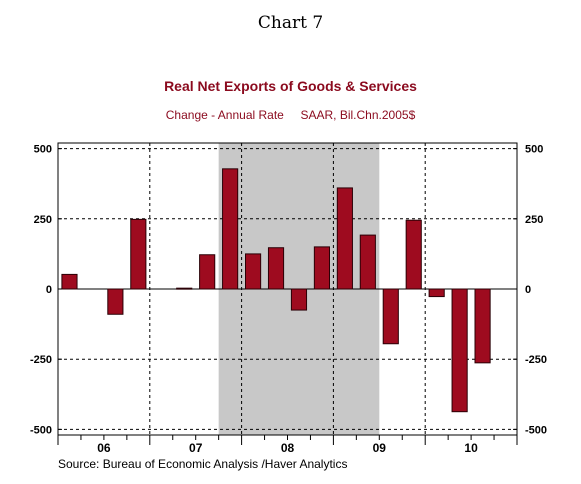 This screenshot has width=581, height=484. Describe the element at coordinates (380, 448) in the screenshot. I see `x-tick-label: 09` at that location.